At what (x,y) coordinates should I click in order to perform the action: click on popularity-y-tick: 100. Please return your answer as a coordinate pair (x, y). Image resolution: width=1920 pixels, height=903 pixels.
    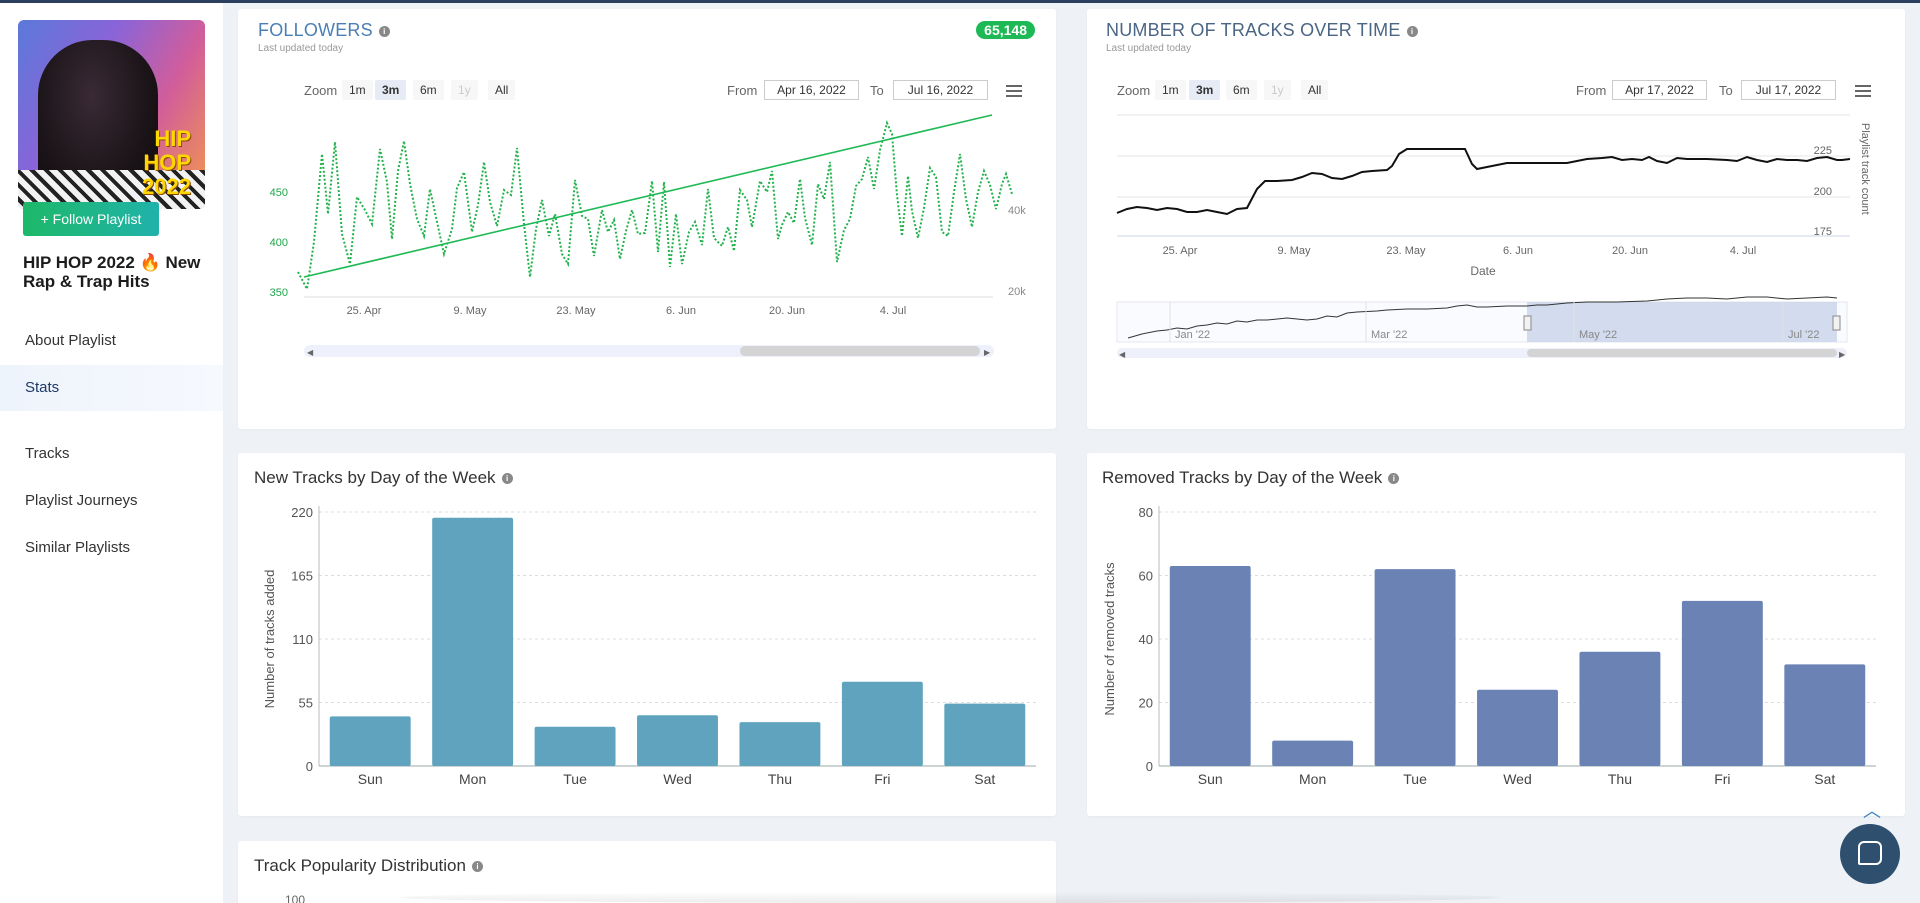
    Looking at the image, I should click on (295, 898).